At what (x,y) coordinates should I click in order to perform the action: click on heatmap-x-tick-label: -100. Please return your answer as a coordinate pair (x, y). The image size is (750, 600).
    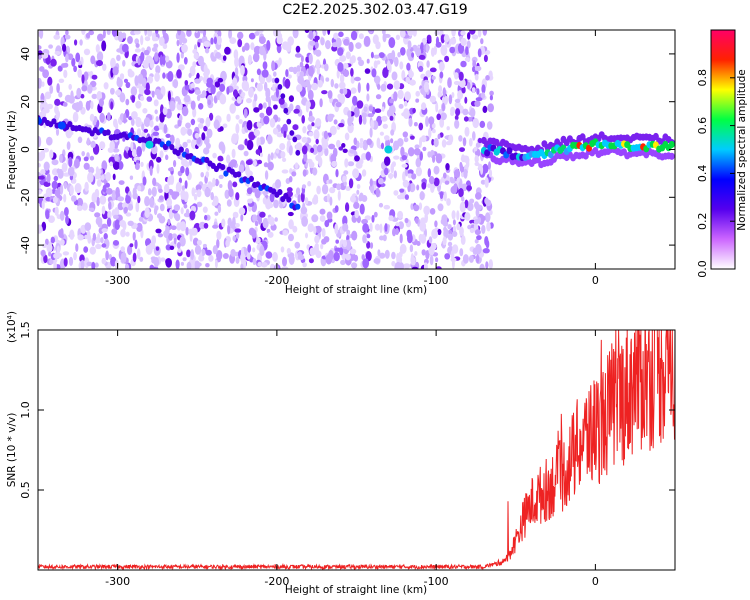
    Looking at the image, I should click on (436, 280).